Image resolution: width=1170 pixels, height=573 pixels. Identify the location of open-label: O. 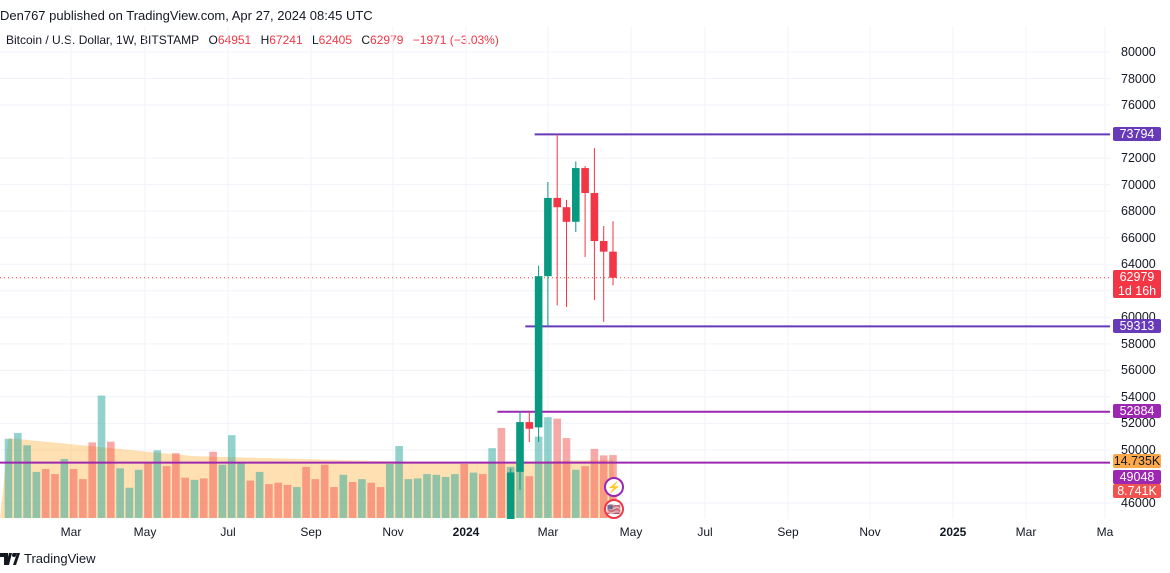
(213, 40).